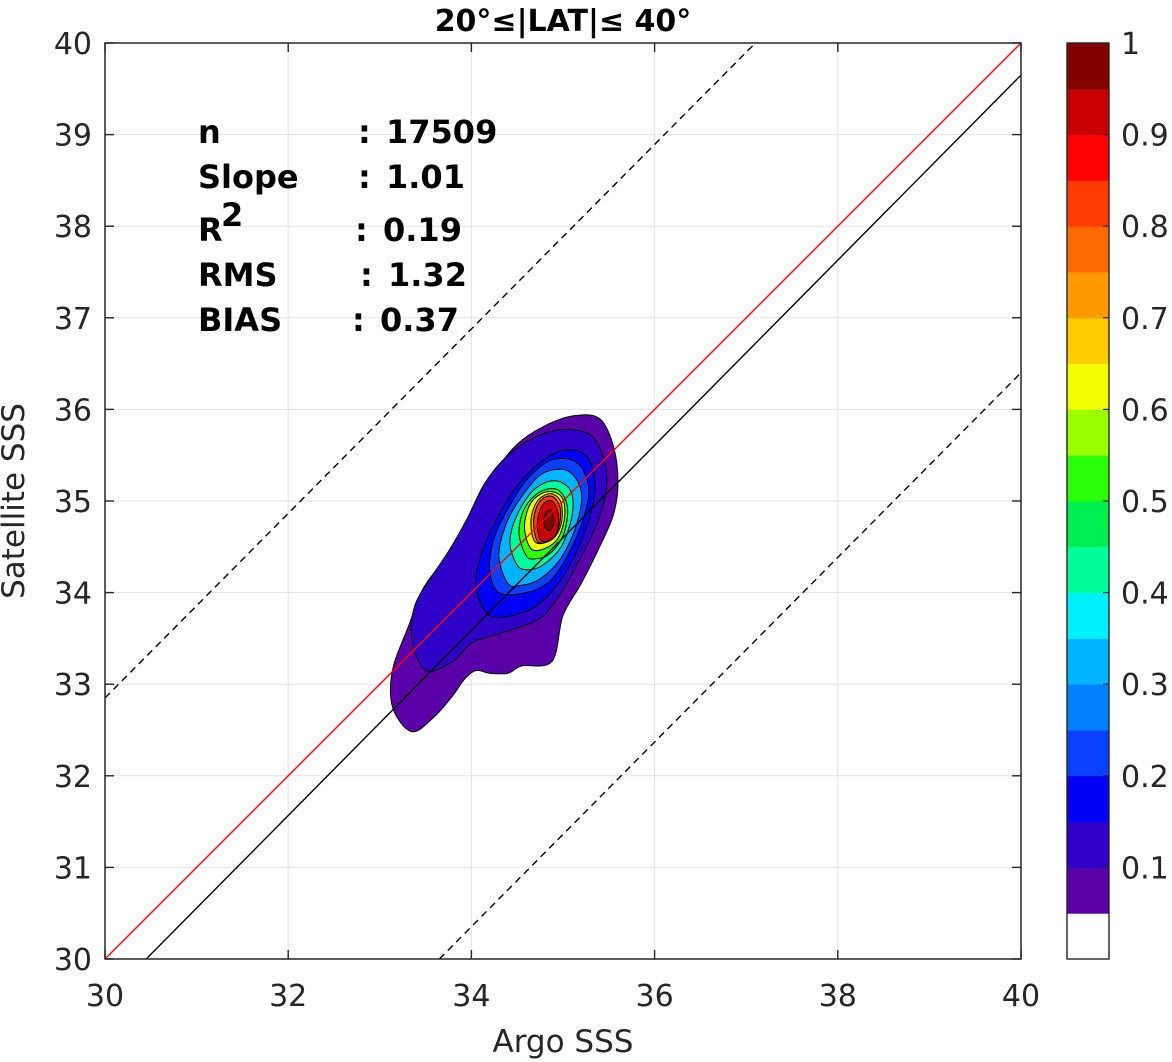 This screenshot has height=1062, width=1172. What do you see at coordinates (1145, 685) in the screenshot?
I see `colorbar-tick-label: 0.3` at bounding box center [1145, 685].